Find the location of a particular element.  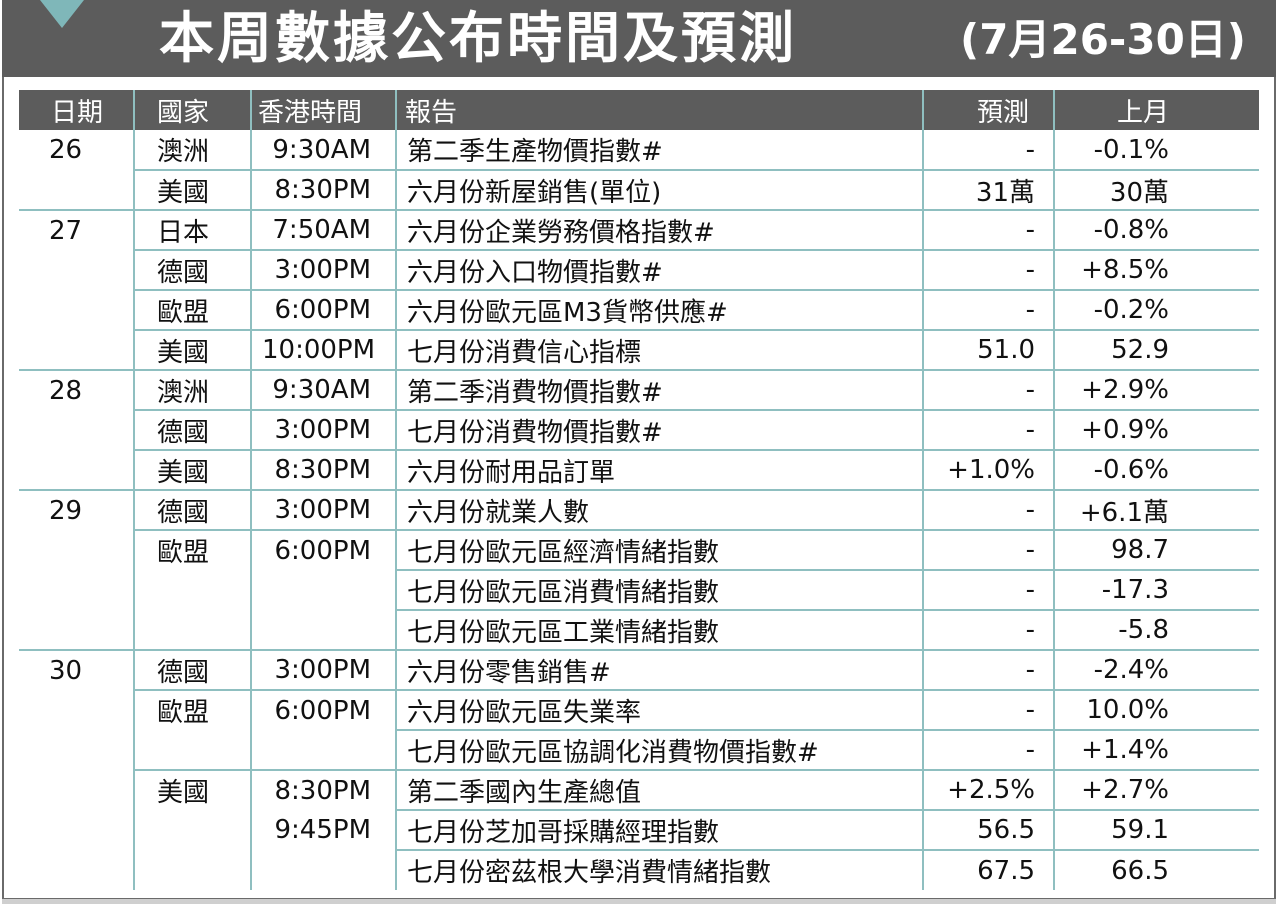

table-row: 美國 8:30PM 第二季國內生產總值 +2.5% +2.7% is located at coordinates (639, 789).